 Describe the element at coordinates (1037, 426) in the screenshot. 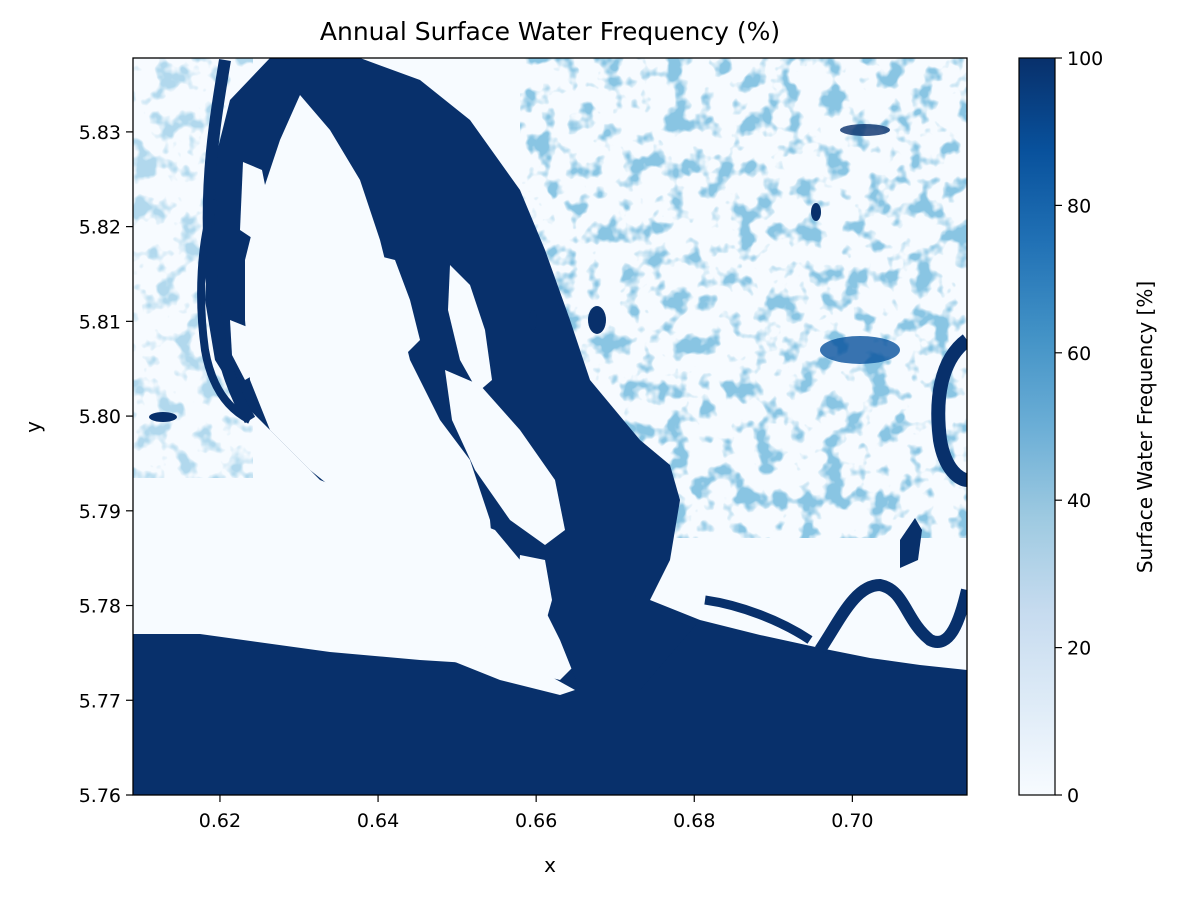

I see `colorbar` at that location.